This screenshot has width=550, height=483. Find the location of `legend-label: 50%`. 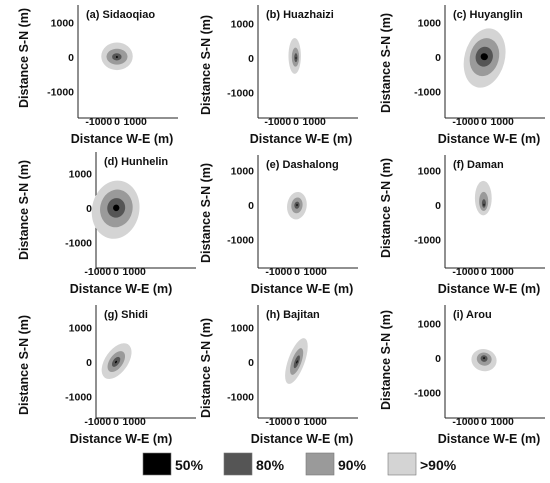

legend-label: 50% is located at coordinates (189, 465).